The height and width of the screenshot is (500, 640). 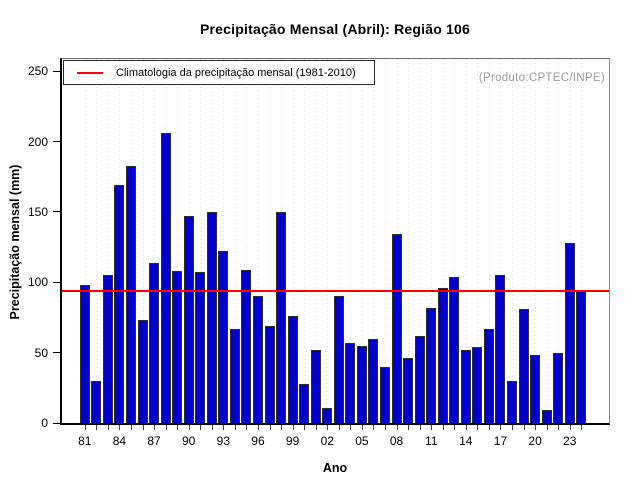 I want to click on bar-slot: 17, so click(x=500, y=253).